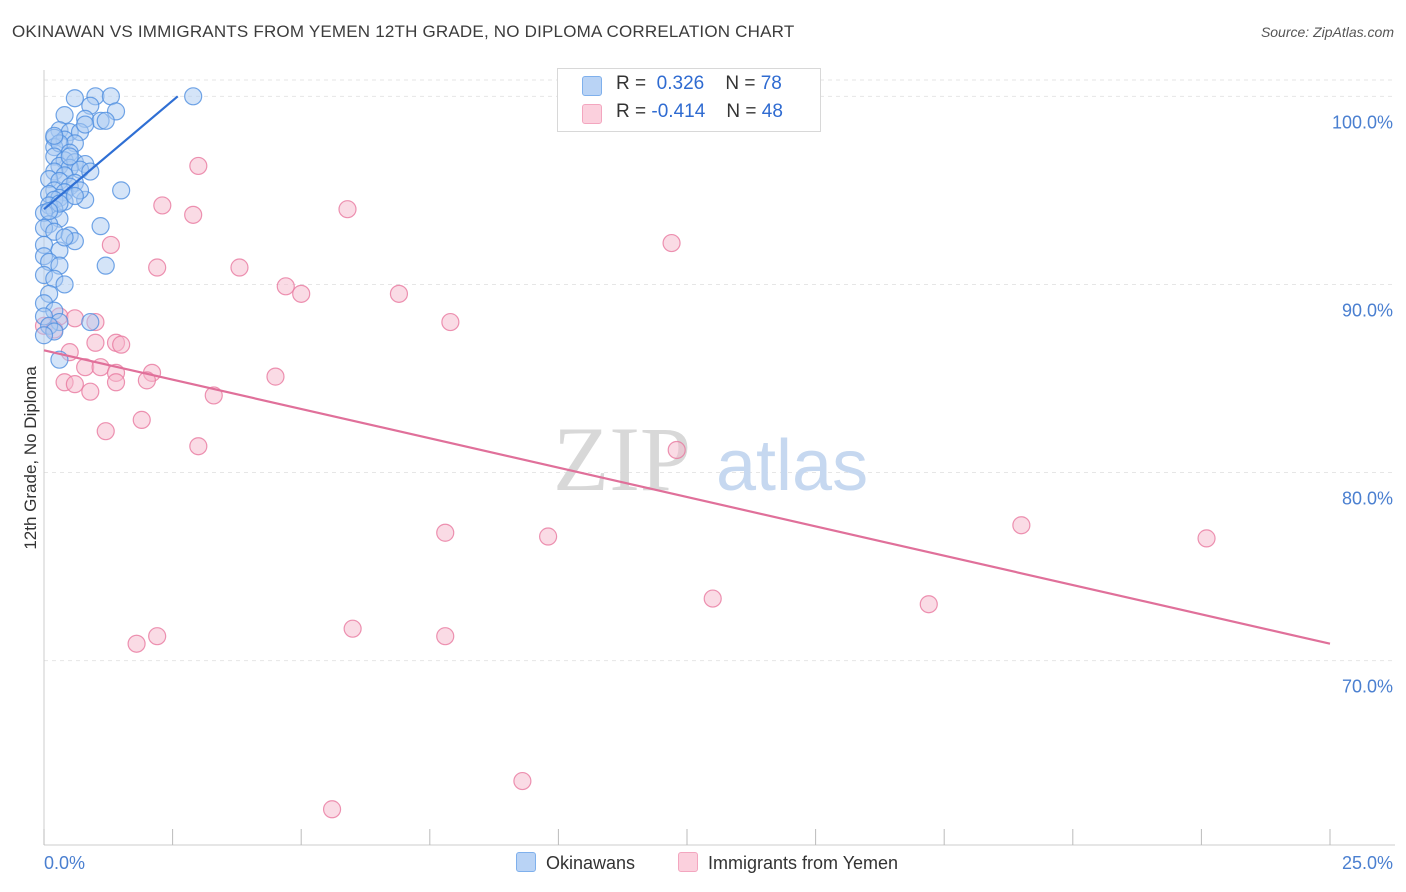 The width and height of the screenshot is (1406, 892). I want to click on x-tick-label: 25.0%, so click(1367, 863).